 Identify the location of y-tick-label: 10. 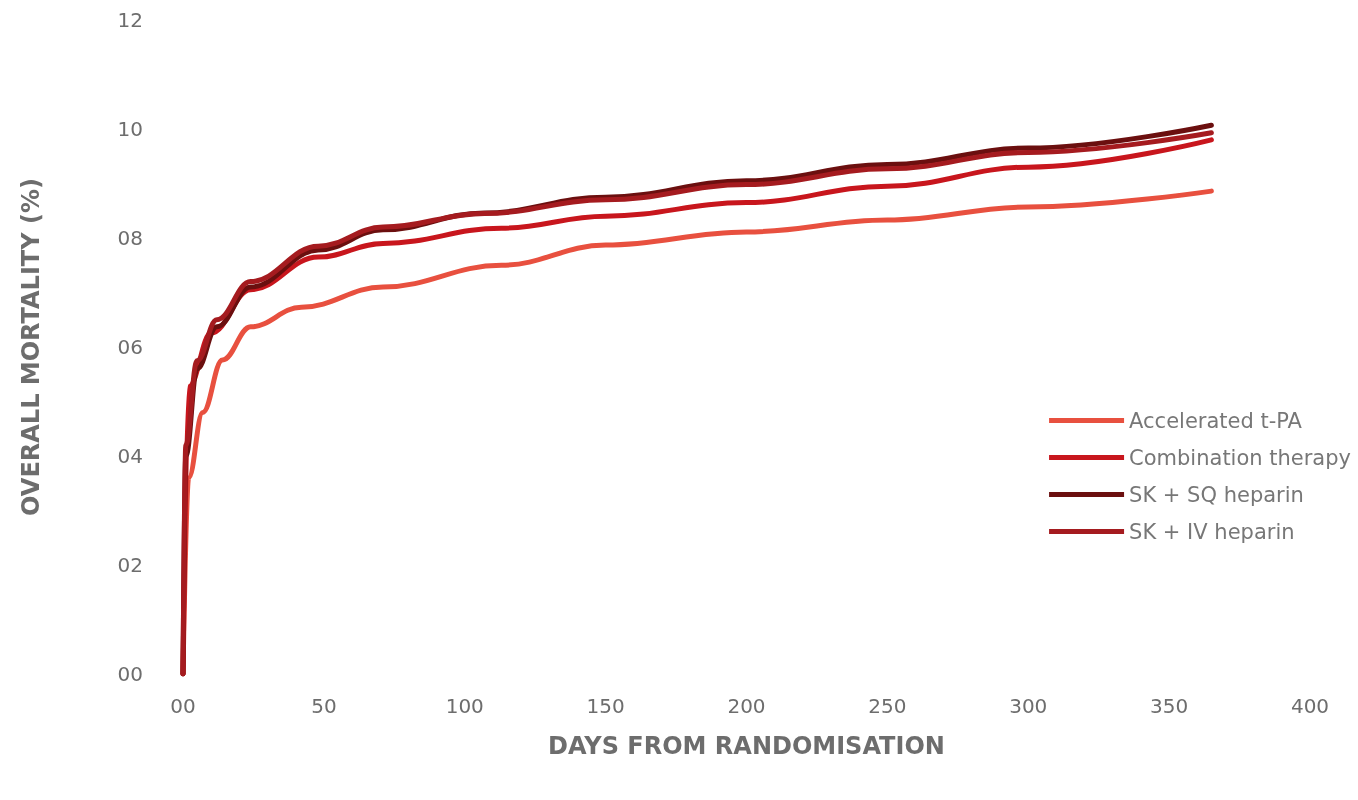
(130, 129).